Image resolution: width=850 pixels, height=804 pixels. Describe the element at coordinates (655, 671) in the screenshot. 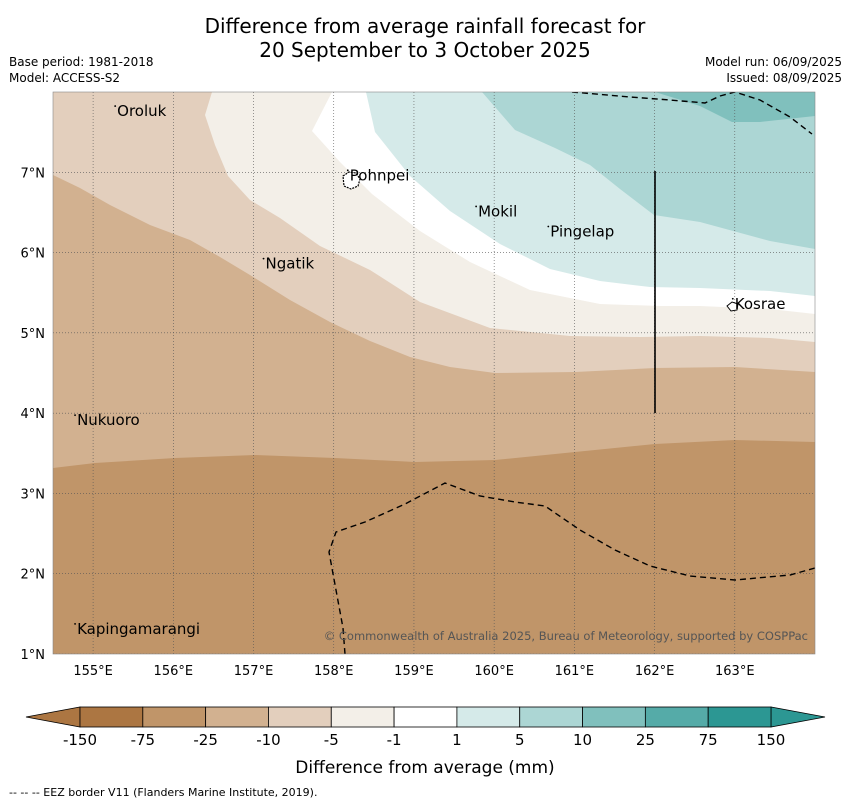

I see `lon-tick-label: 162°E` at that location.